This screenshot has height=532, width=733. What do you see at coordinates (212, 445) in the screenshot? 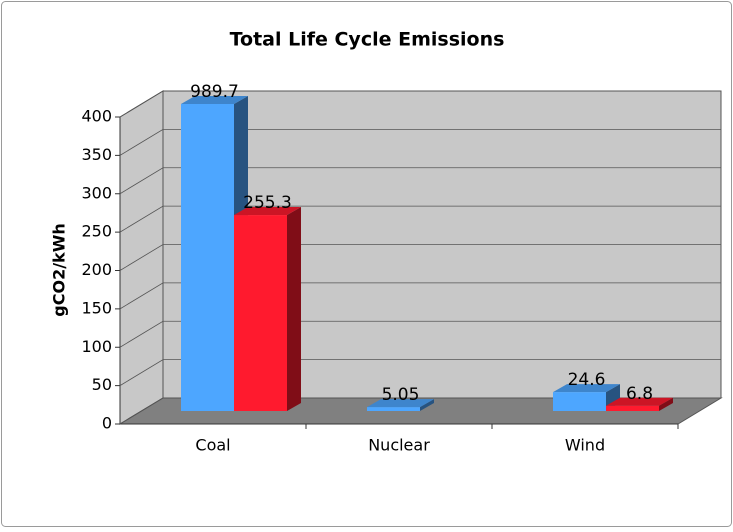
I see `x-tick-label: Coal` at bounding box center [212, 445].